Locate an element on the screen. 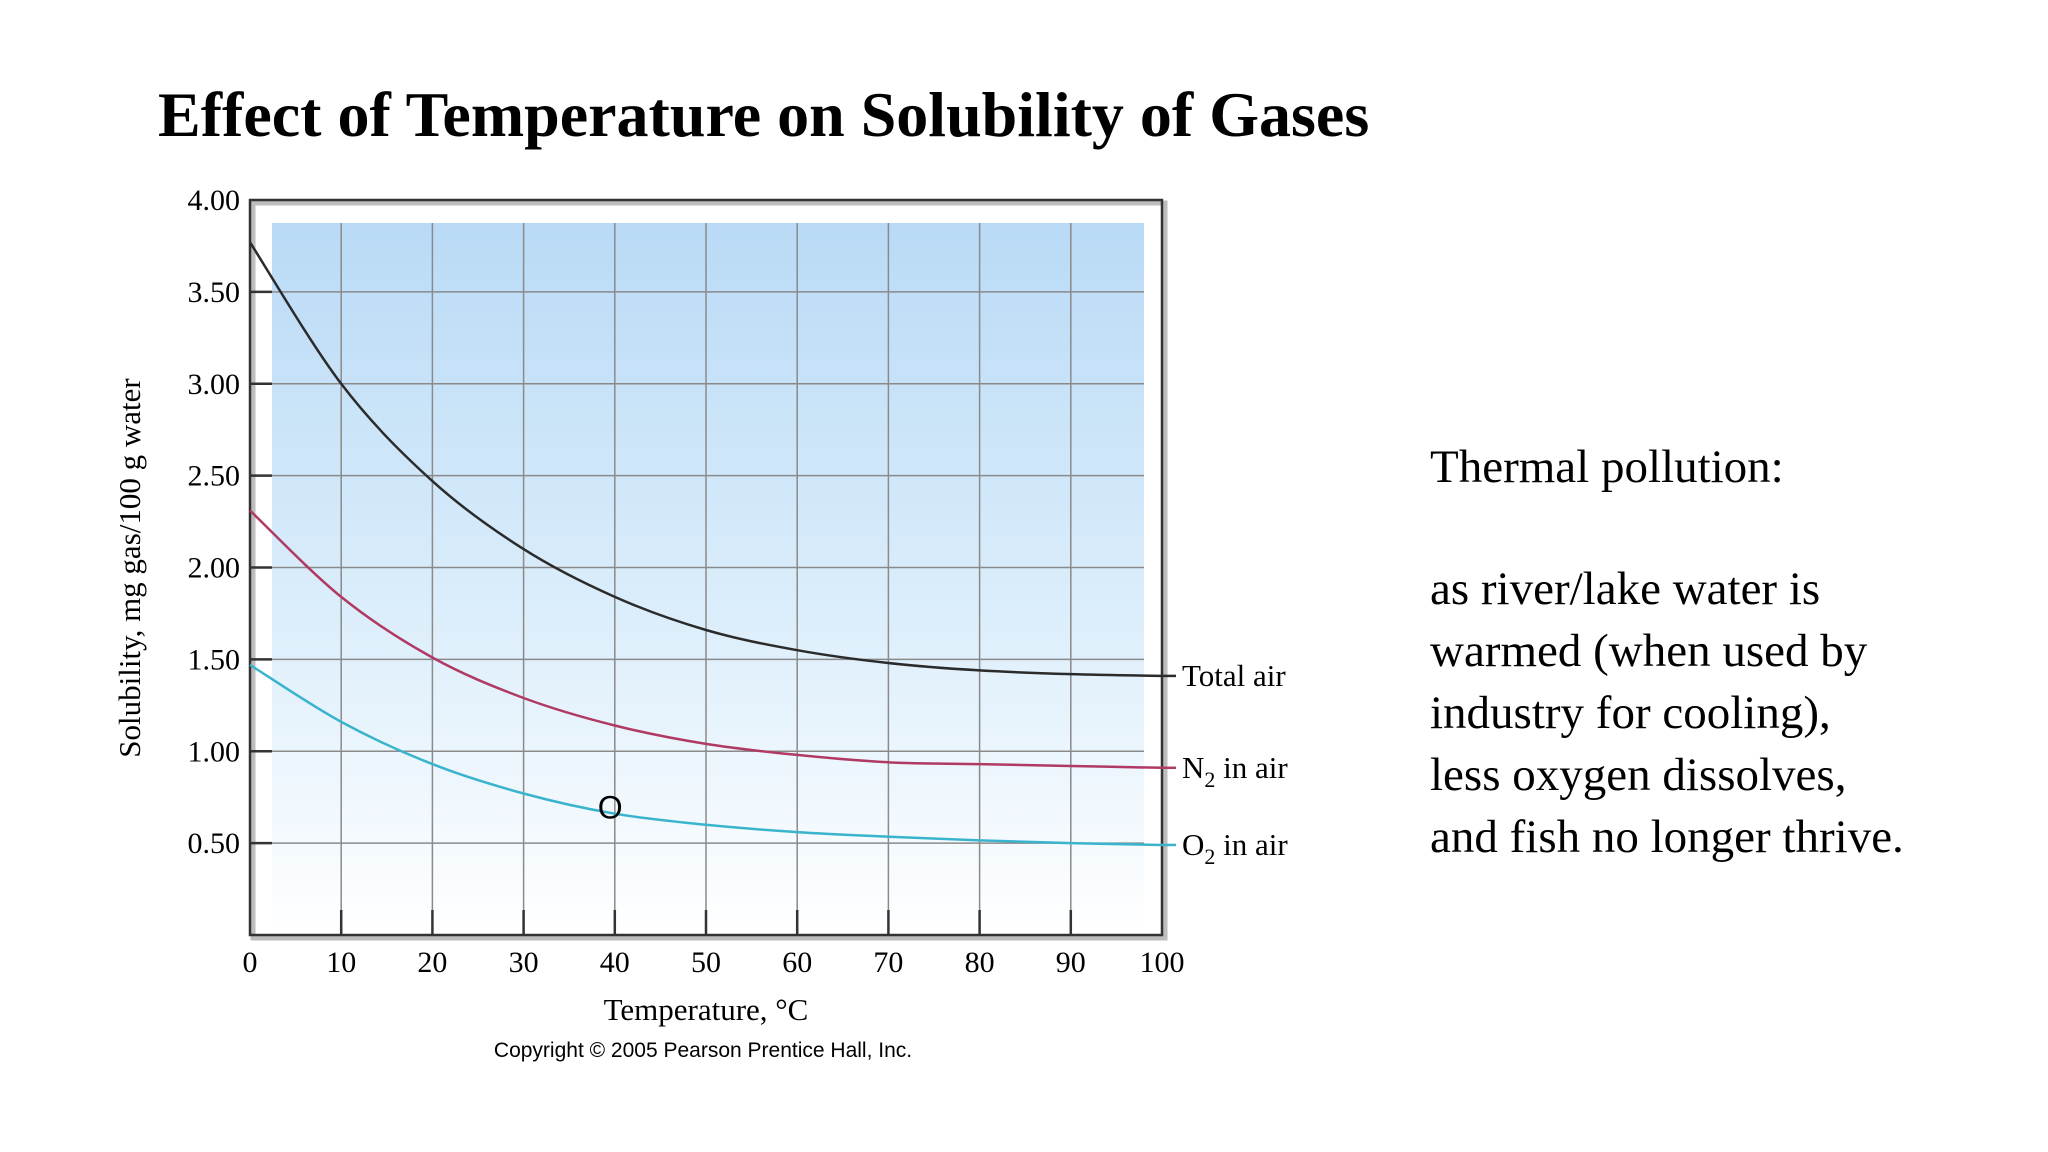 The height and width of the screenshot is (1152, 2048). side-line-0: as river/lake water is is located at coordinates (1625, 589).